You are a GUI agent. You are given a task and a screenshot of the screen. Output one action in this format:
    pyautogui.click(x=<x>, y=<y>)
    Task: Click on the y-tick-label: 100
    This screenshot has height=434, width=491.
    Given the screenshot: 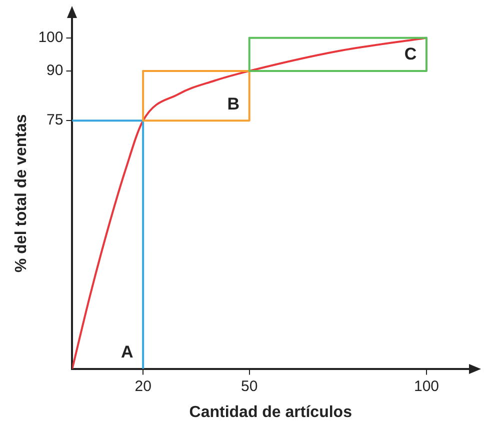 What is the action you would take?
    pyautogui.click(x=51, y=37)
    